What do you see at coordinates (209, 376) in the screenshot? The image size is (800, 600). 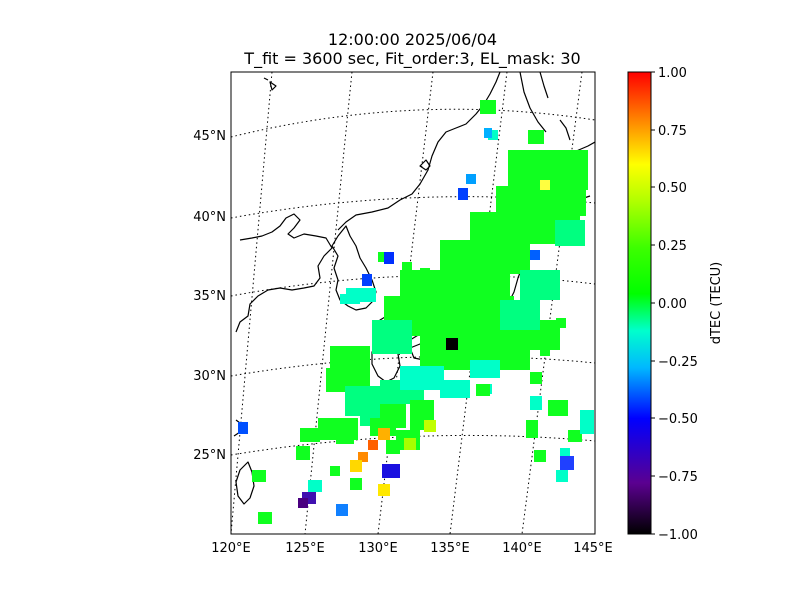 I see `lat-label-30: 30°N` at bounding box center [209, 376].